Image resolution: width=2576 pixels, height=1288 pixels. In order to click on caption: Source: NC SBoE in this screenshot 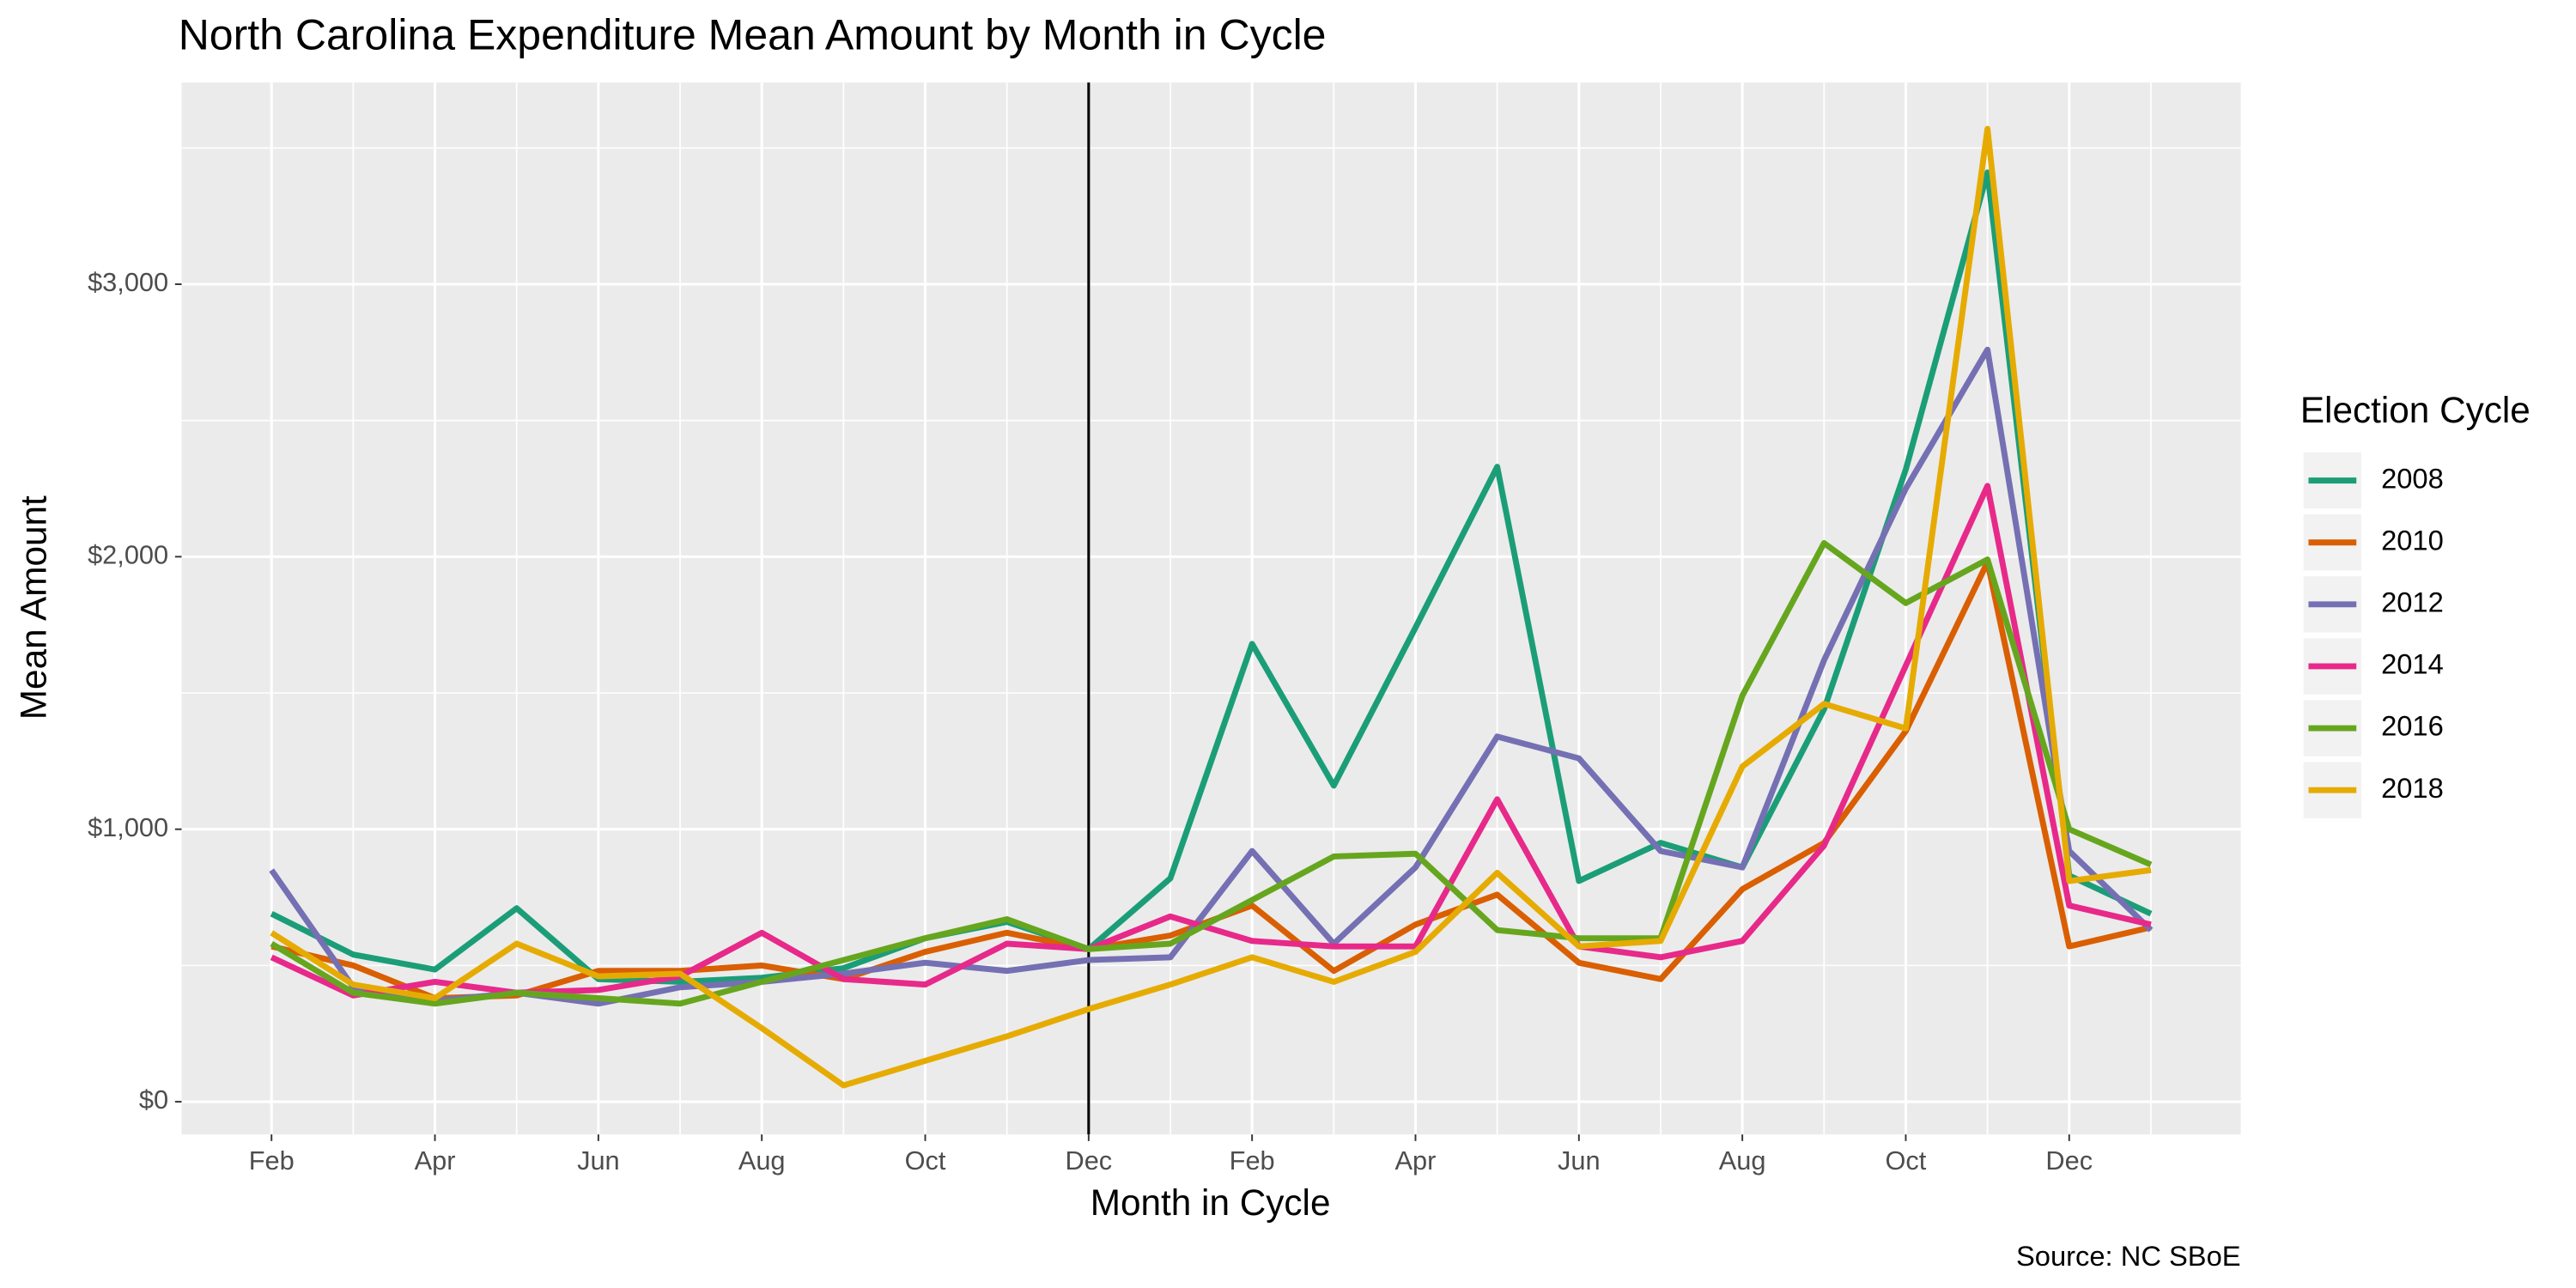, I will do `click(2128, 1256)`.